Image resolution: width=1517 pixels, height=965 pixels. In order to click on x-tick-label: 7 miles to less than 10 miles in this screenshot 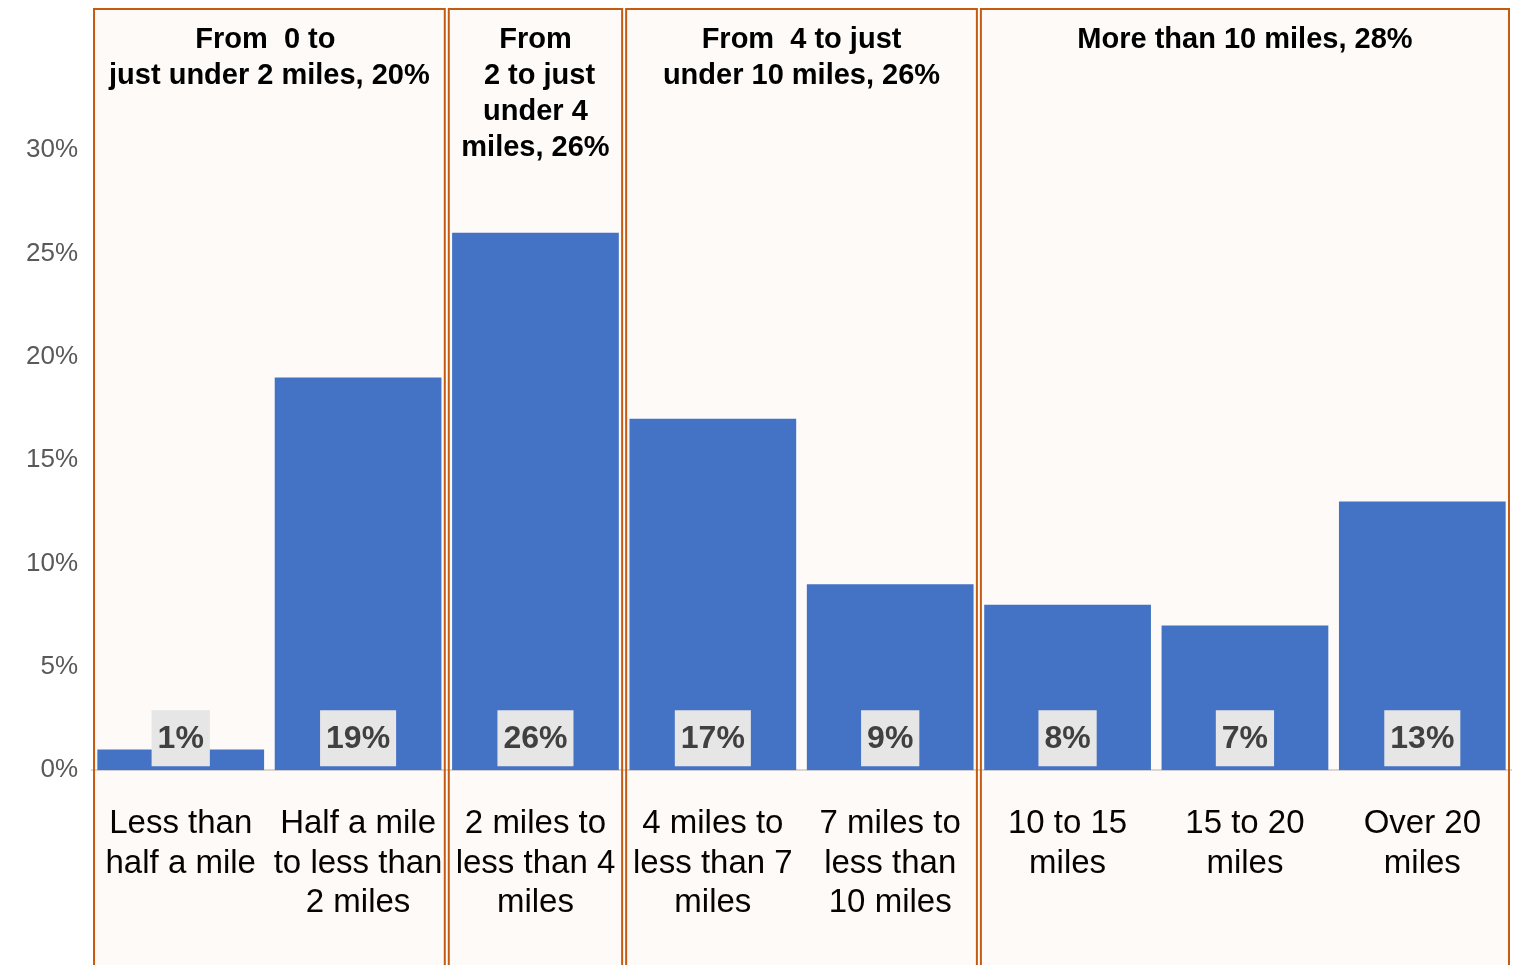, I will do `click(890, 861)`.